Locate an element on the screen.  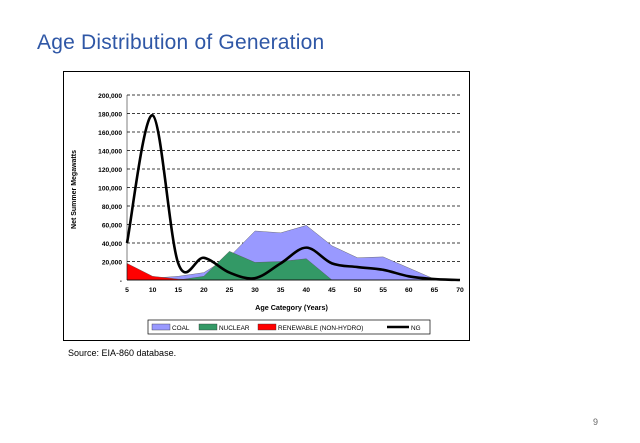
source-note: Source: EIA-860 database. is located at coordinates (122, 353).